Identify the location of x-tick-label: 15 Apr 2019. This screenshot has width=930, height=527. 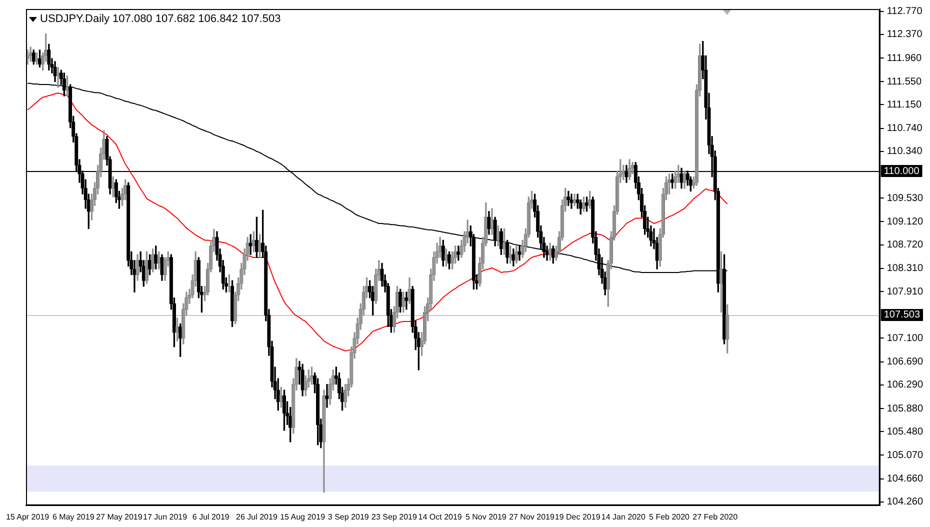
(28, 517).